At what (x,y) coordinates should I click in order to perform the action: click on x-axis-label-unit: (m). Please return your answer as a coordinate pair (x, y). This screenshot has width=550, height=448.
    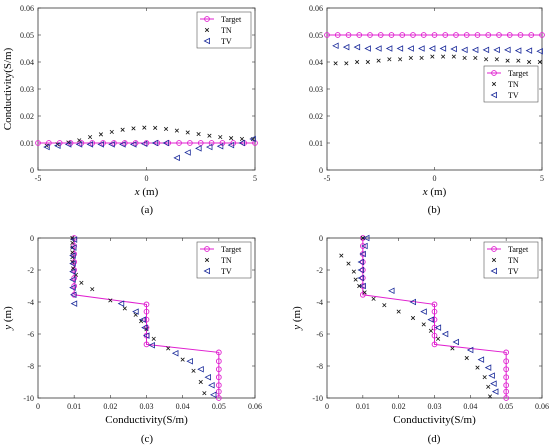
    Looking at the image, I should click on (437, 192).